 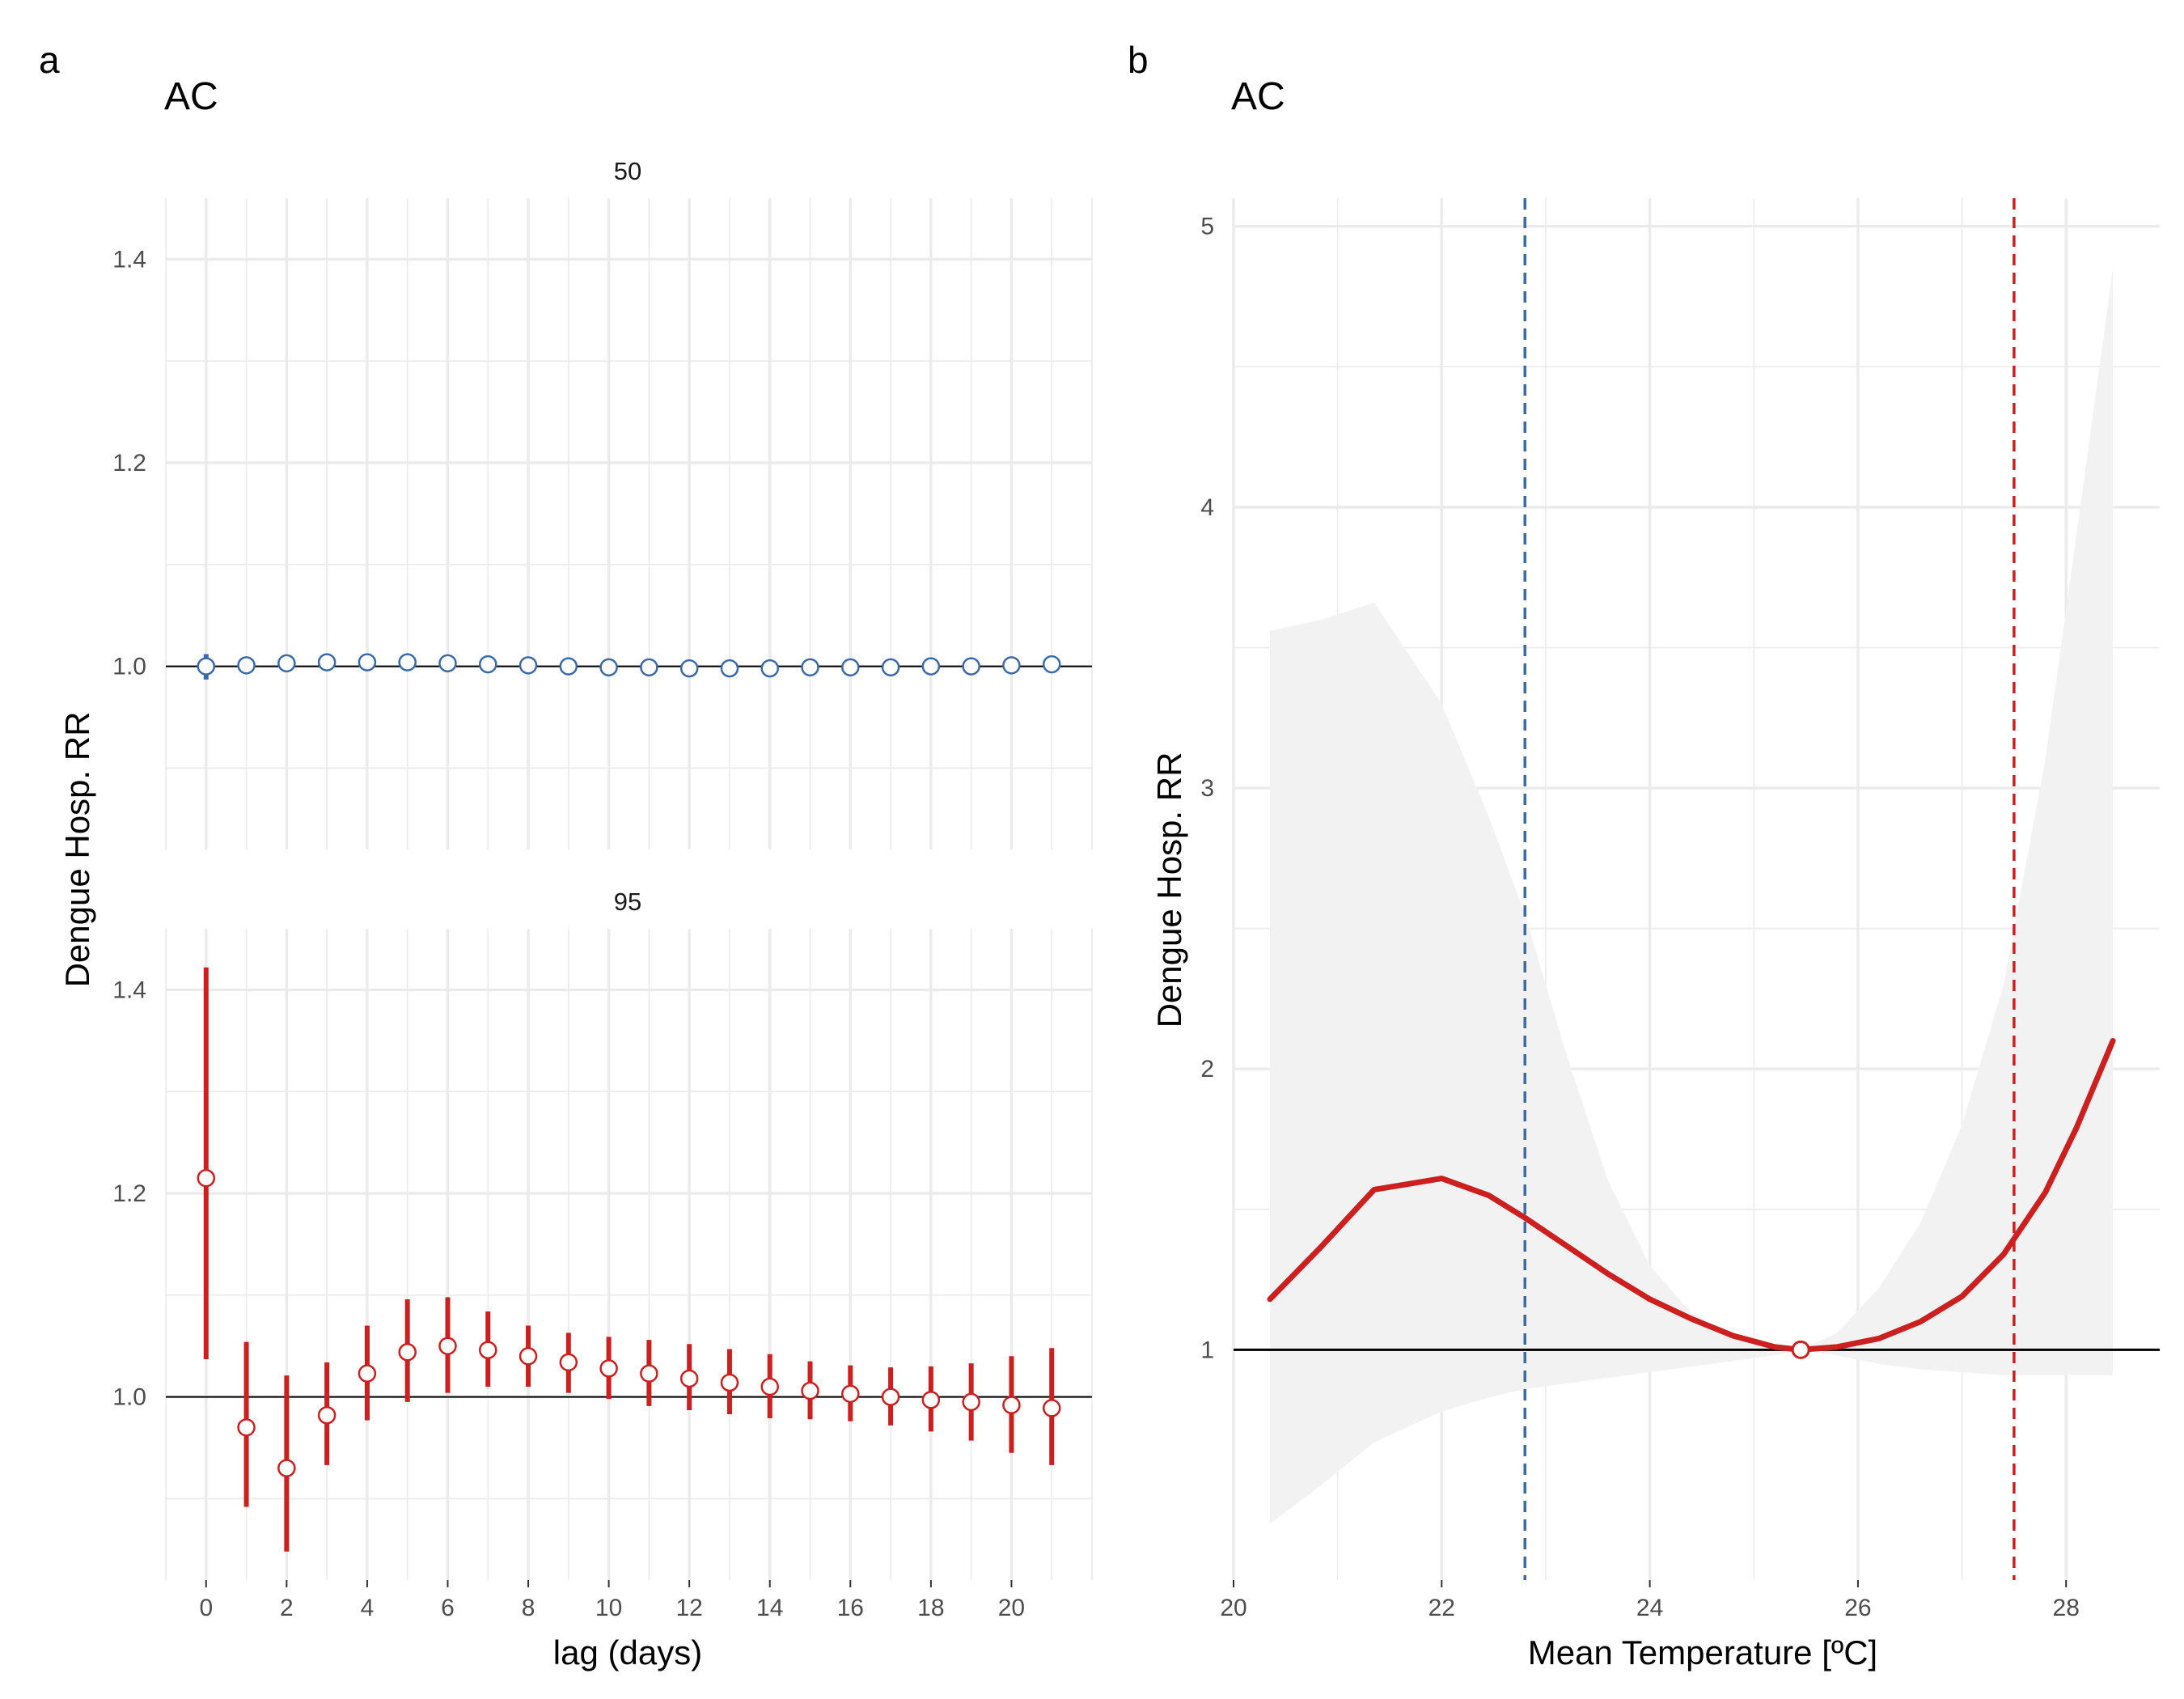 What do you see at coordinates (1207, 1350) in the screenshot?
I see `y-tick-label: 1` at bounding box center [1207, 1350].